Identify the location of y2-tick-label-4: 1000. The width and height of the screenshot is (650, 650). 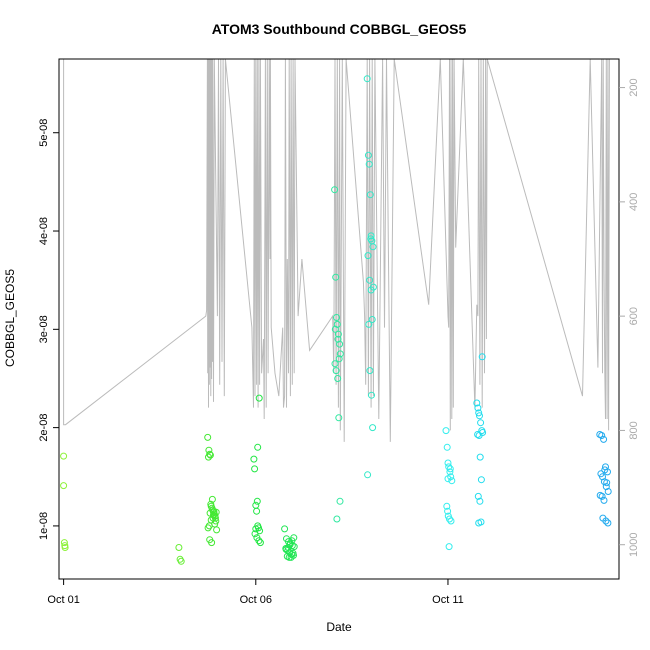
(634, 544).